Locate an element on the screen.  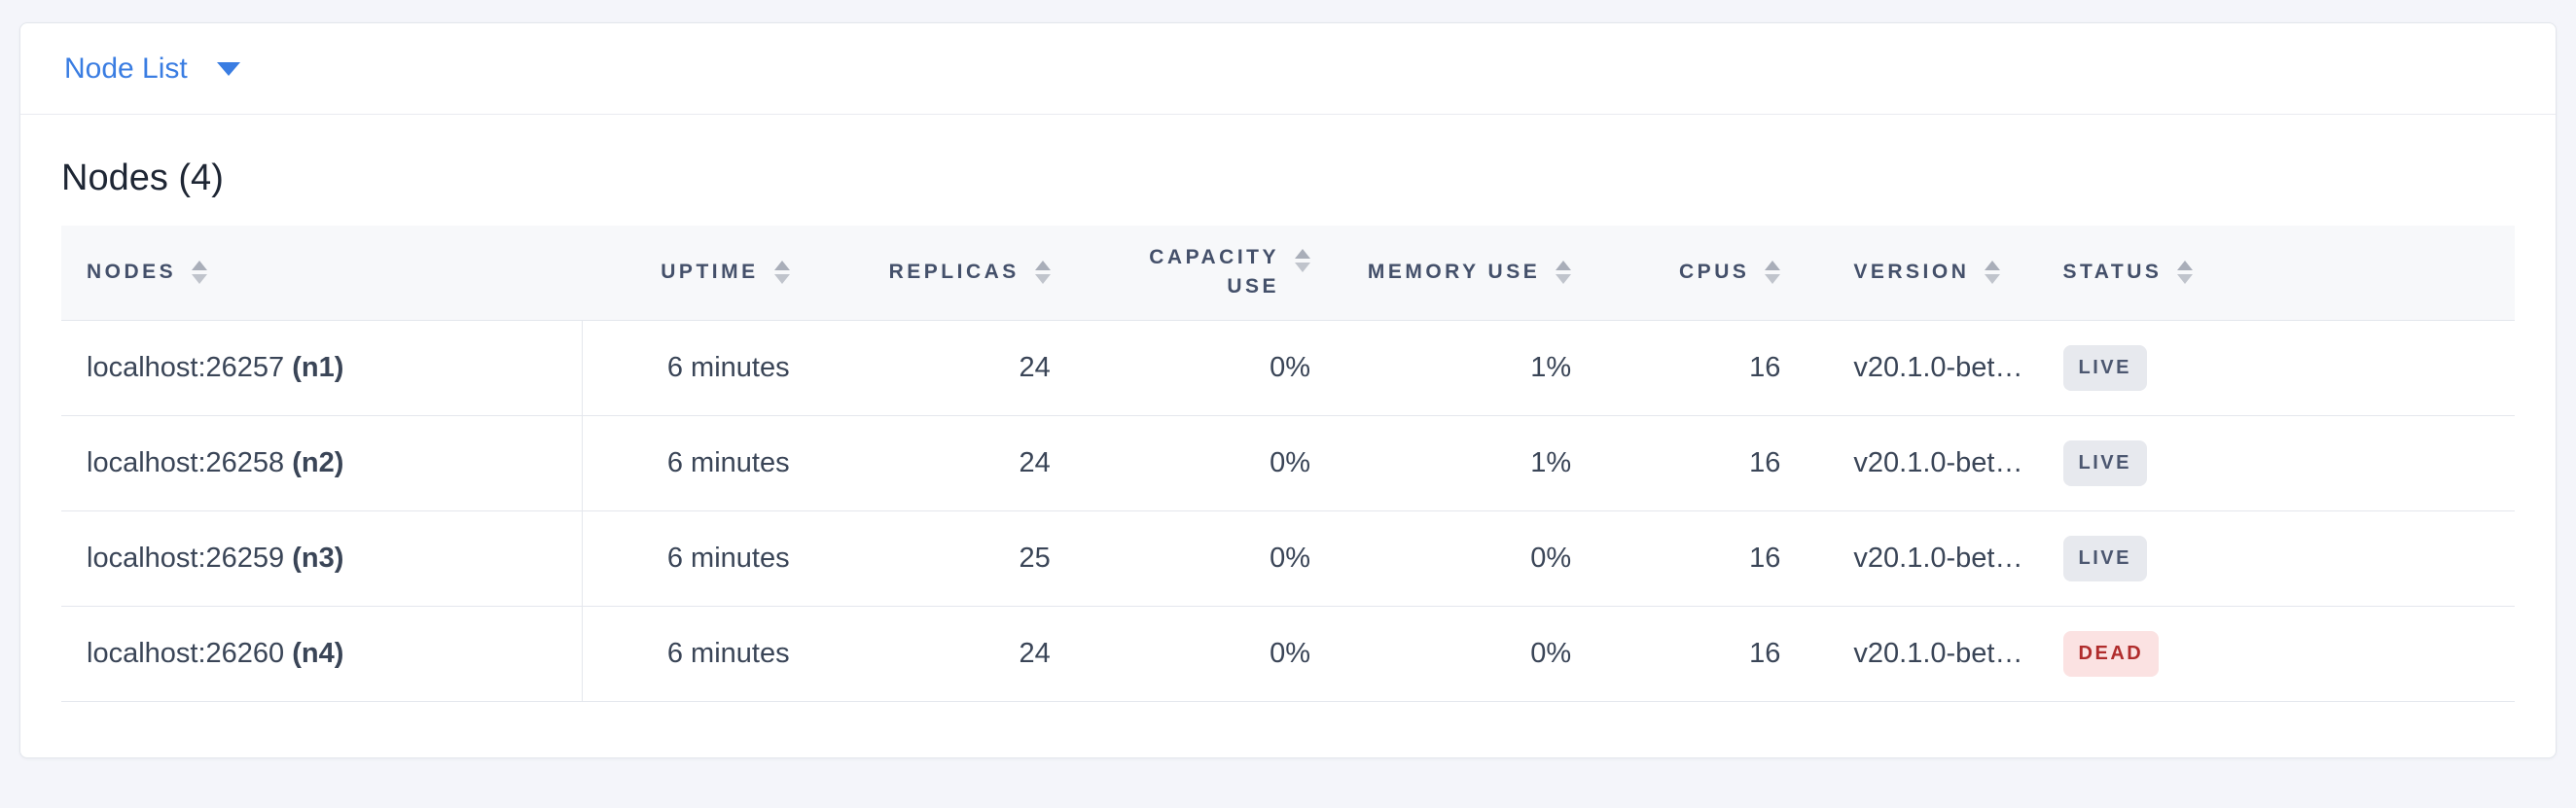
status-badge: DEAD is located at coordinates (2111, 653).